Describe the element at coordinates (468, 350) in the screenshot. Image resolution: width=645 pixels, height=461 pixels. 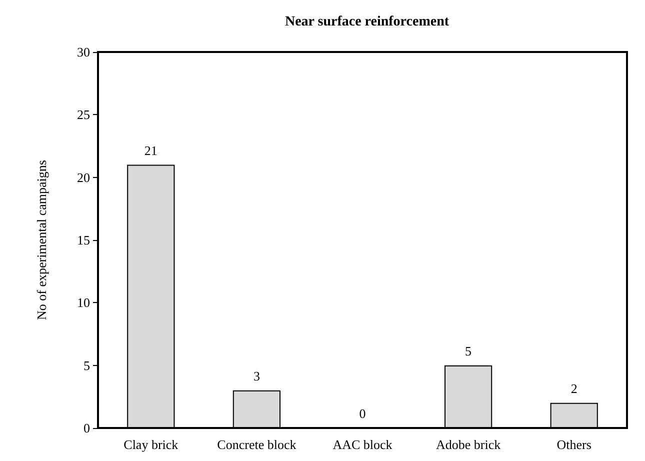
I see `data-label: 5` at that location.